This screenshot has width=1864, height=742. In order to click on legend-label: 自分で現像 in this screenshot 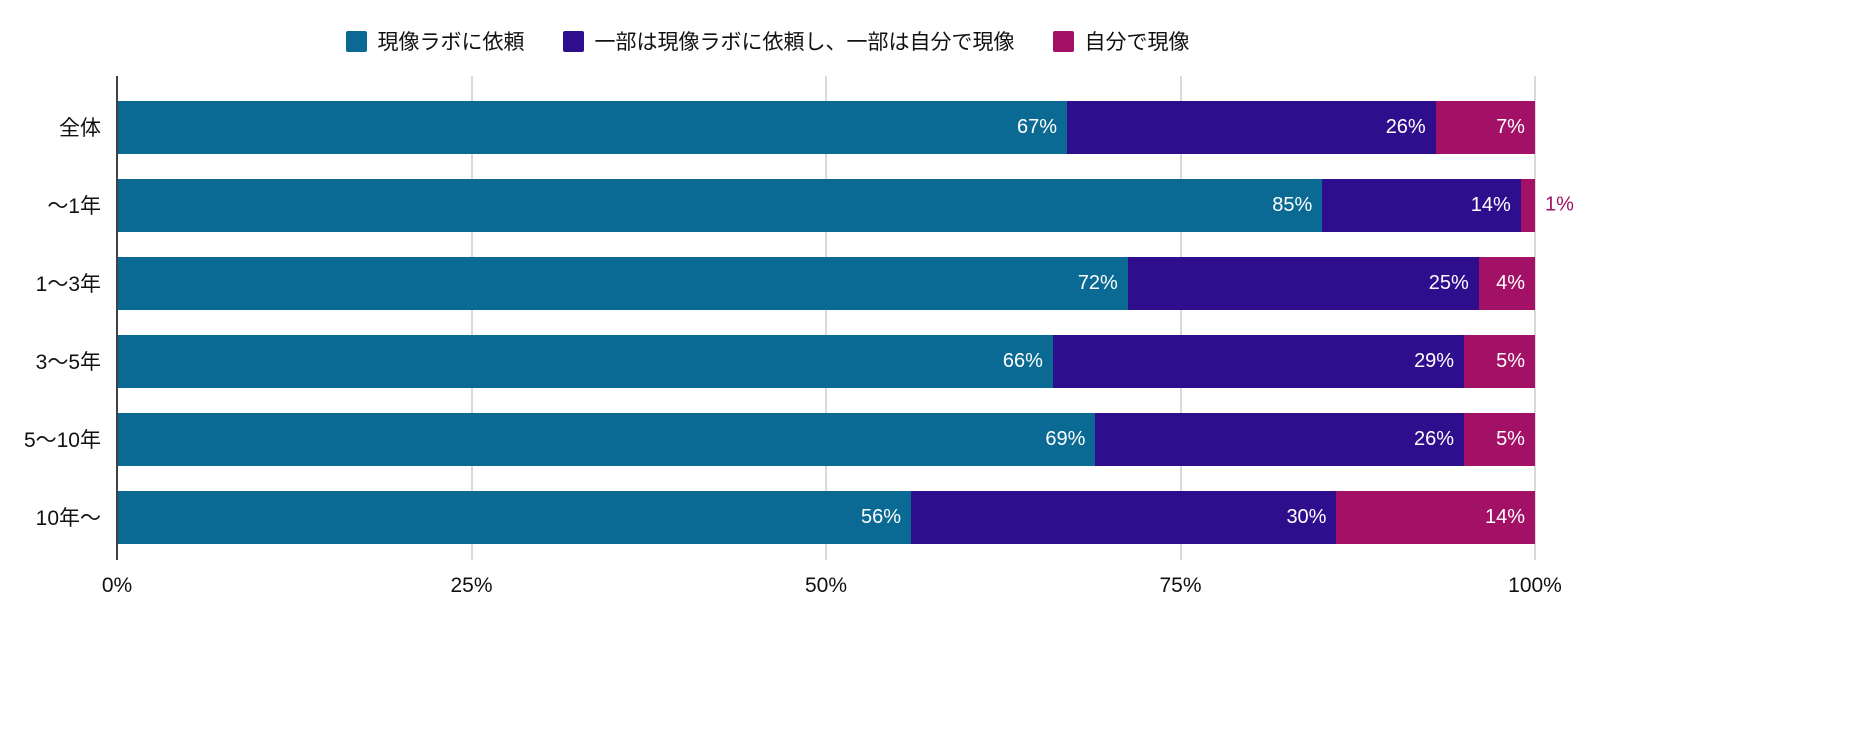, I will do `click(1137, 42)`.